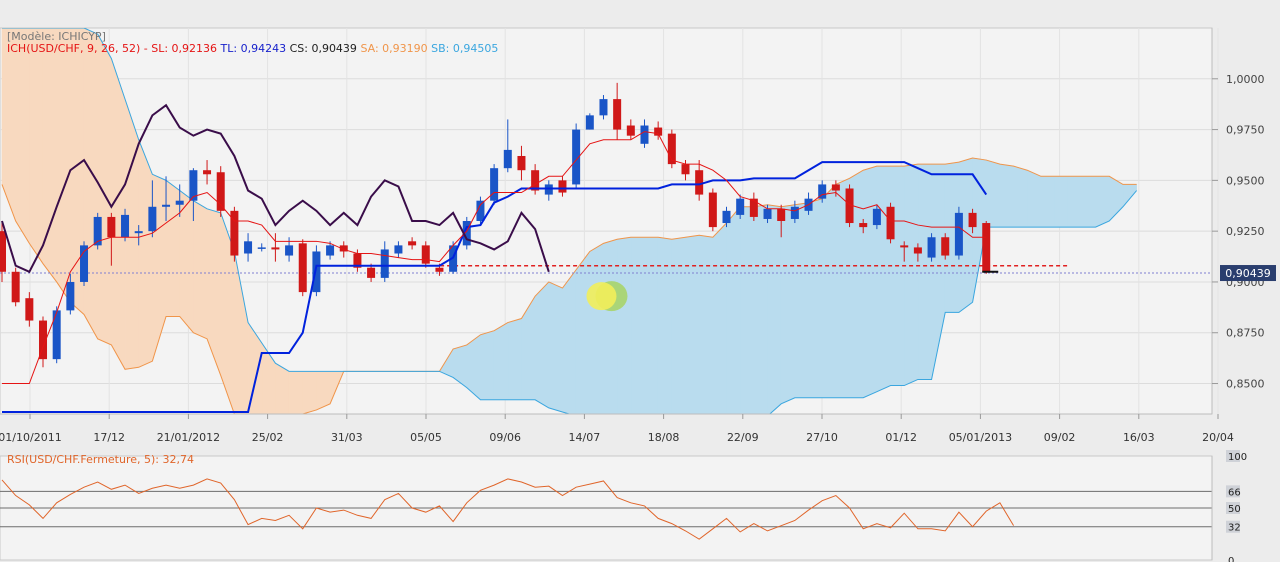 This screenshot has width=1280, height=562. I want to click on legend-tl: TL: 0,94243, so click(253, 48).